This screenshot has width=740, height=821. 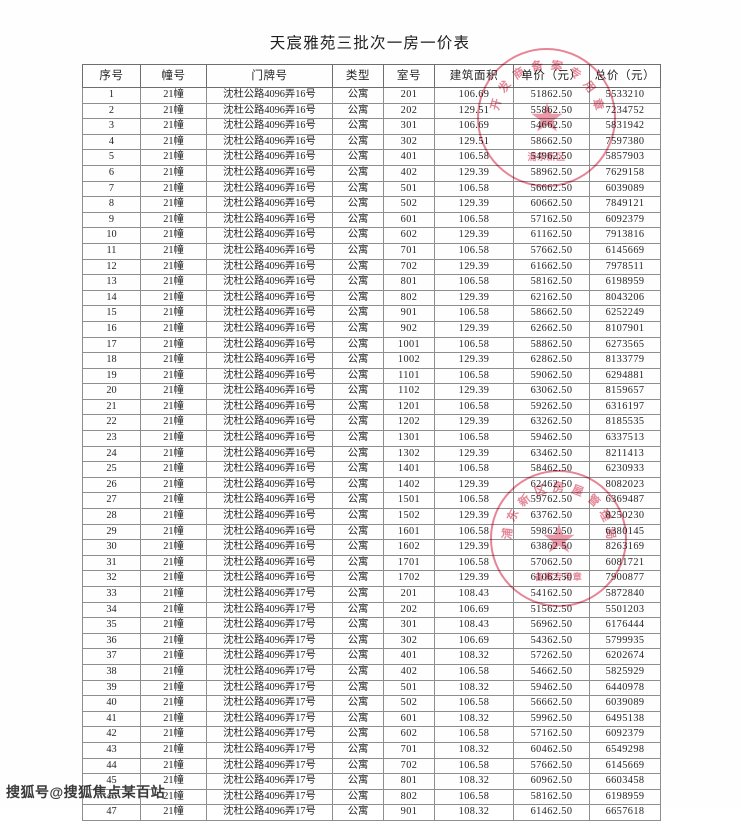 What do you see at coordinates (111, 688) in the screenshot?
I see `cell-index: 39` at bounding box center [111, 688].